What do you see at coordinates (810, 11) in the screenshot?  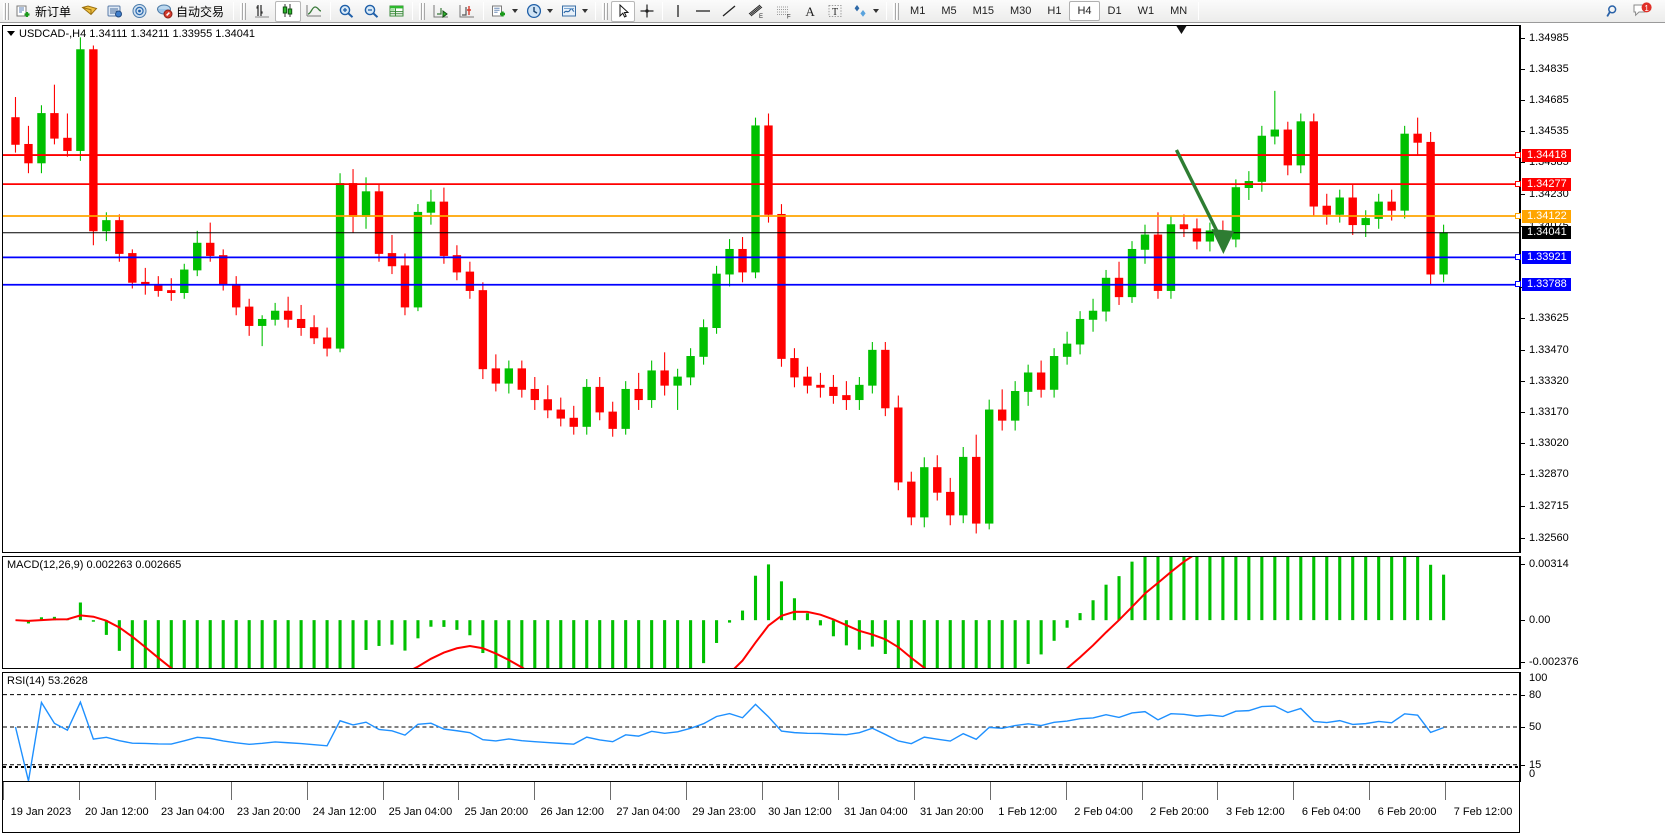 I see `text-button: A` at bounding box center [810, 11].